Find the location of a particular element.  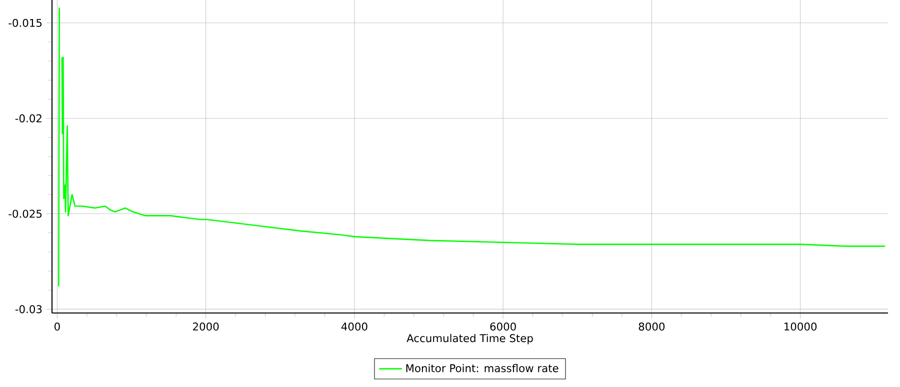

x-axis-title: Accumulated Time Step is located at coordinates (469, 339).